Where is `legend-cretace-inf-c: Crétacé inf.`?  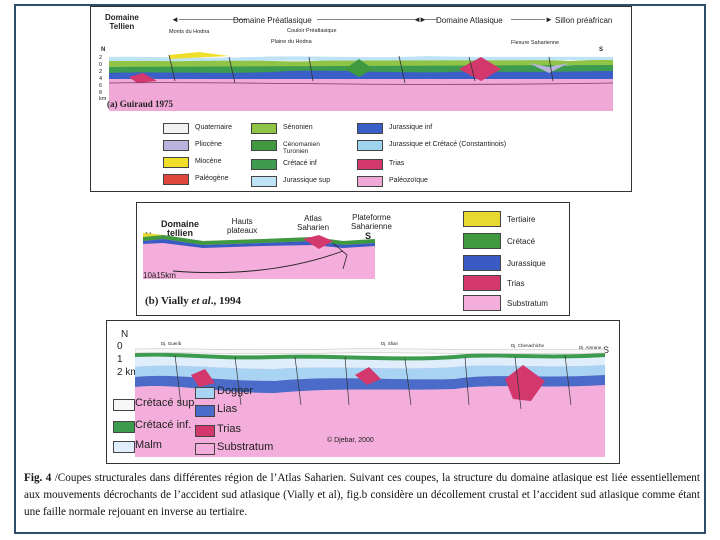
legend-cretace-inf-c: Crétacé inf. is located at coordinates (163, 425).